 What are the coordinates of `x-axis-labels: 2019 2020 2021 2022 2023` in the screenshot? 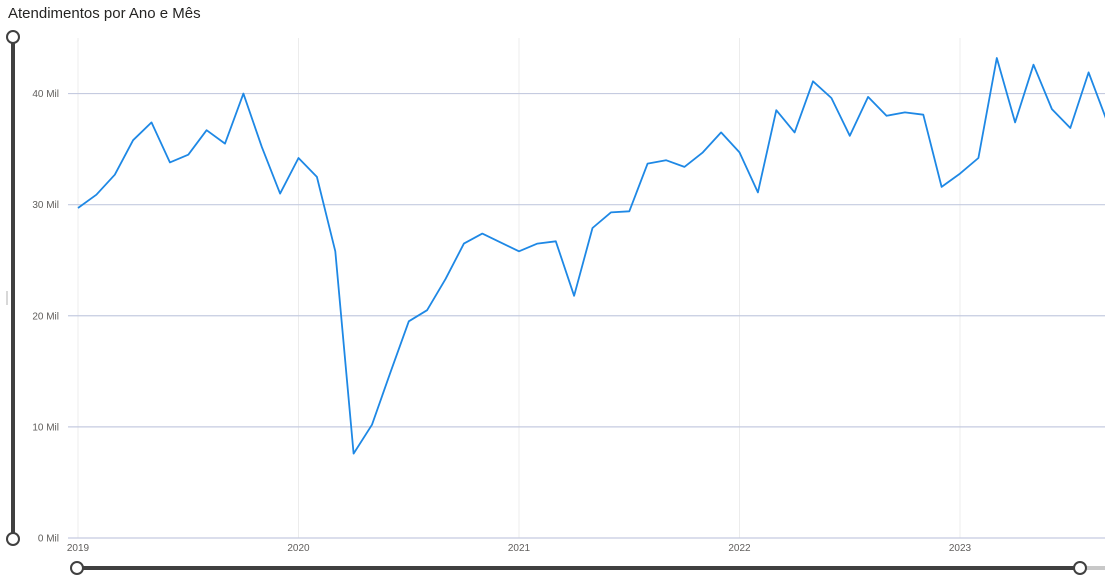 It's located at (519, 548).